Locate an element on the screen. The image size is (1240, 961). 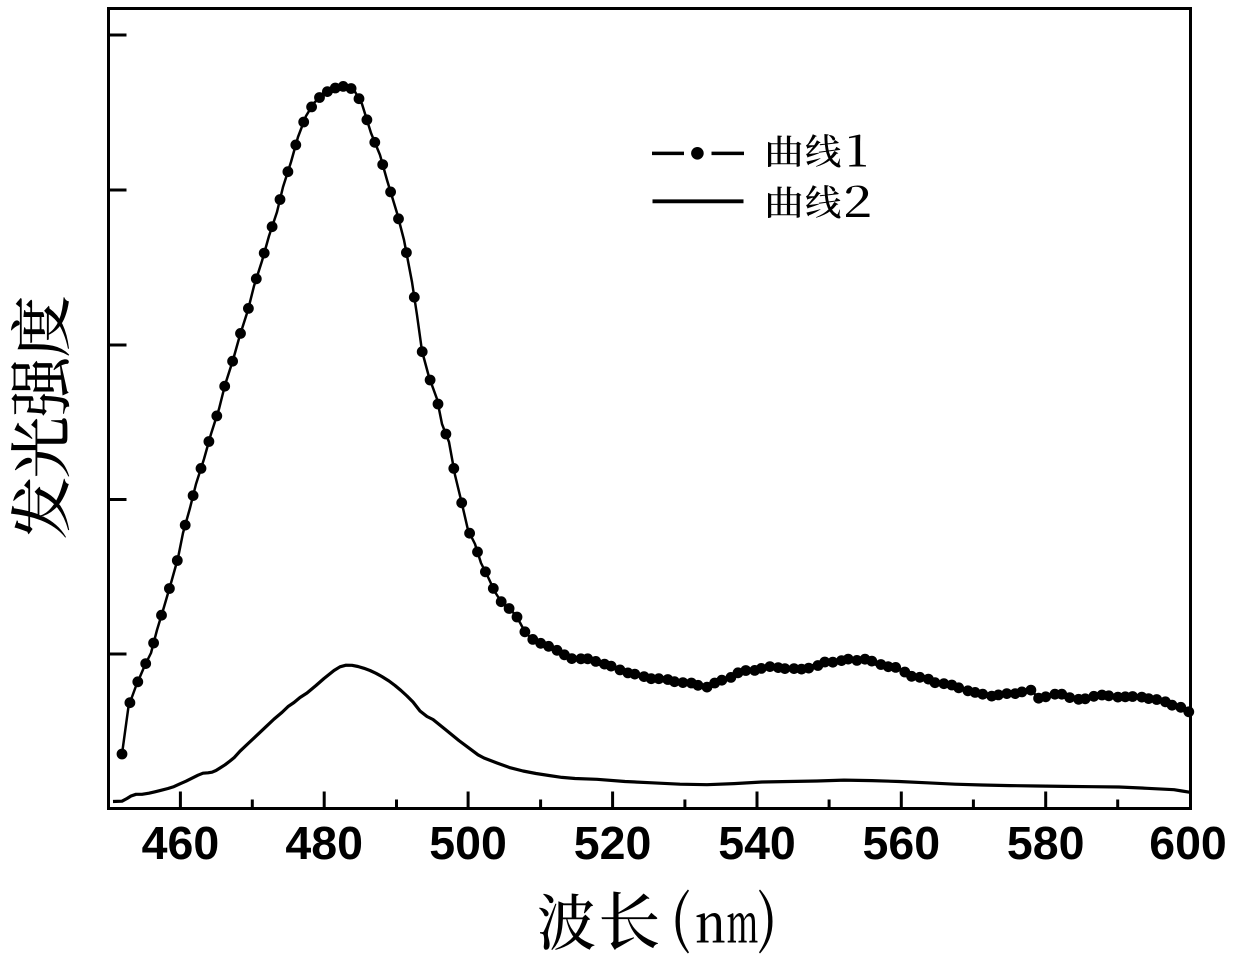
svg-text: 560 is located at coordinates (902, 843).